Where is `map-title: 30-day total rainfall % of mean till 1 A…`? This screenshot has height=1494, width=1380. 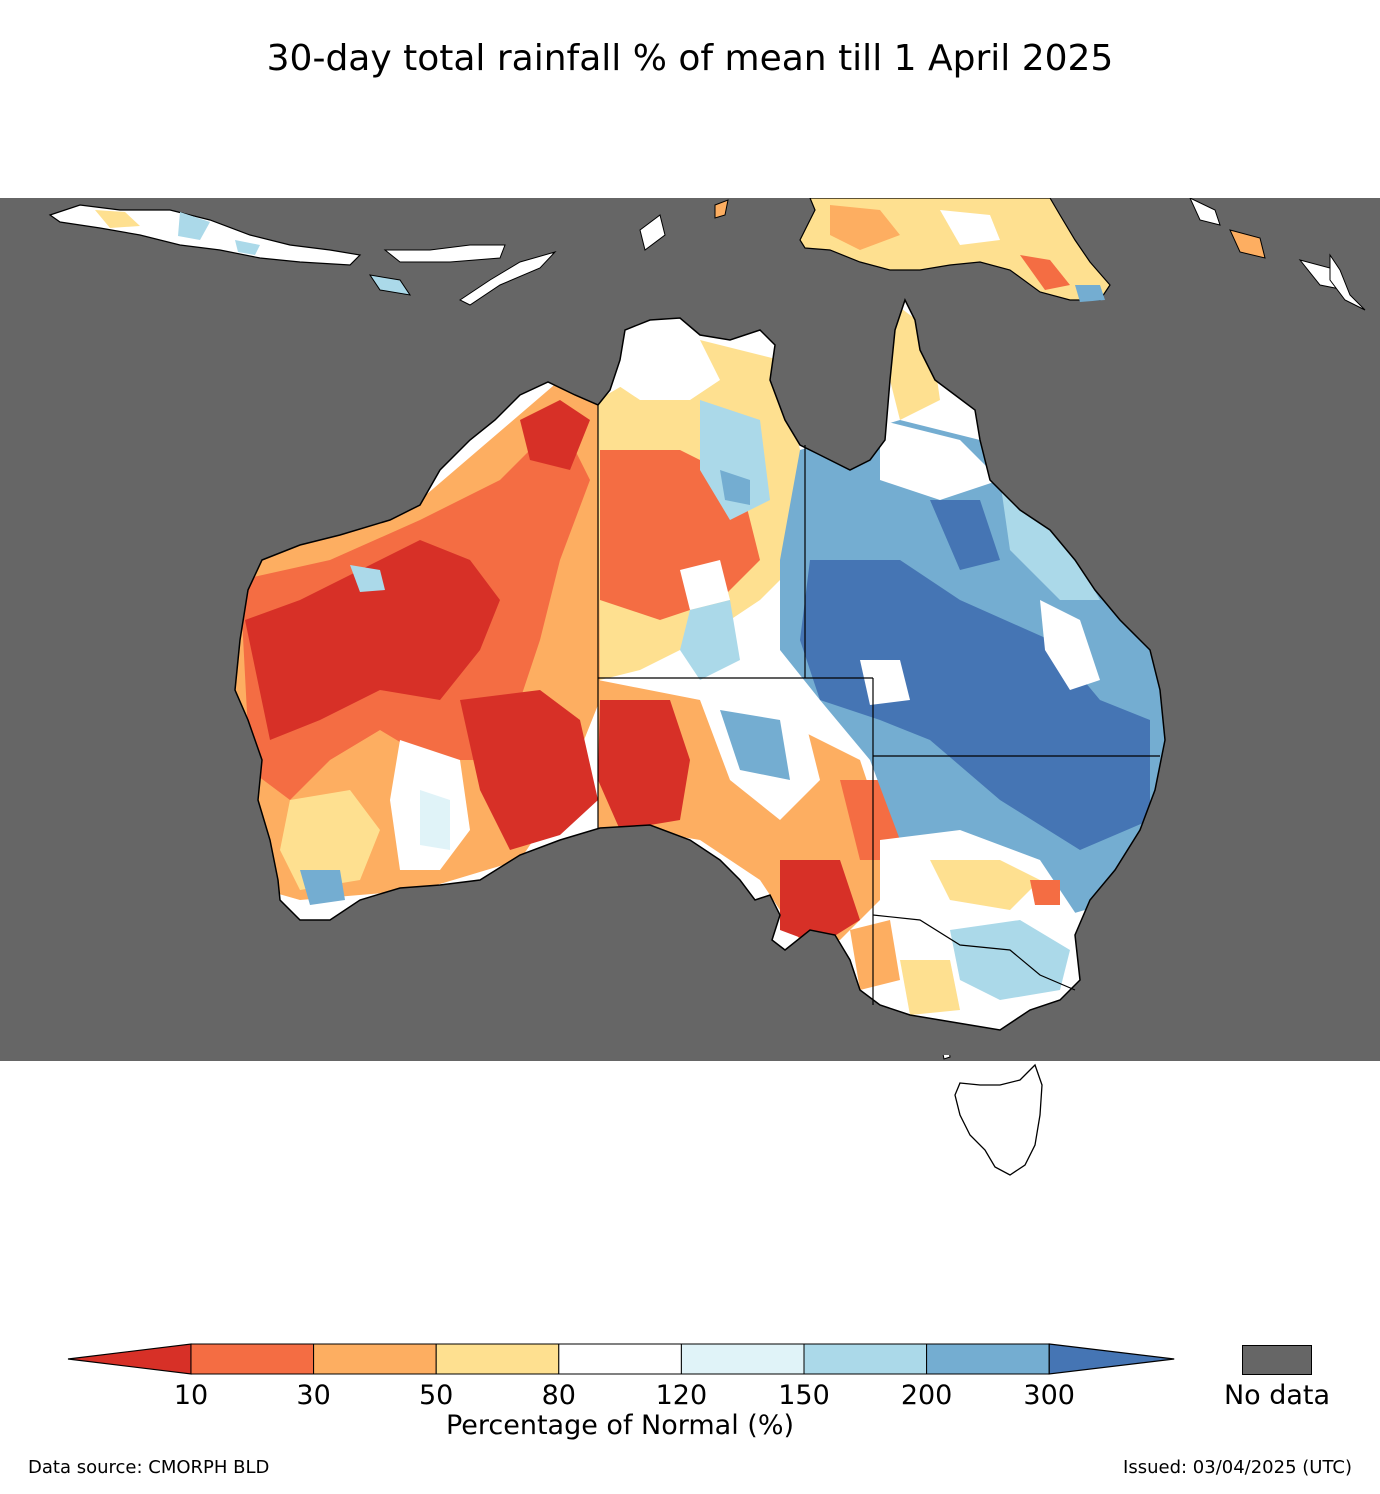
map-title: 30-day total rainfall % of mean till 1 A… is located at coordinates (690, 58).